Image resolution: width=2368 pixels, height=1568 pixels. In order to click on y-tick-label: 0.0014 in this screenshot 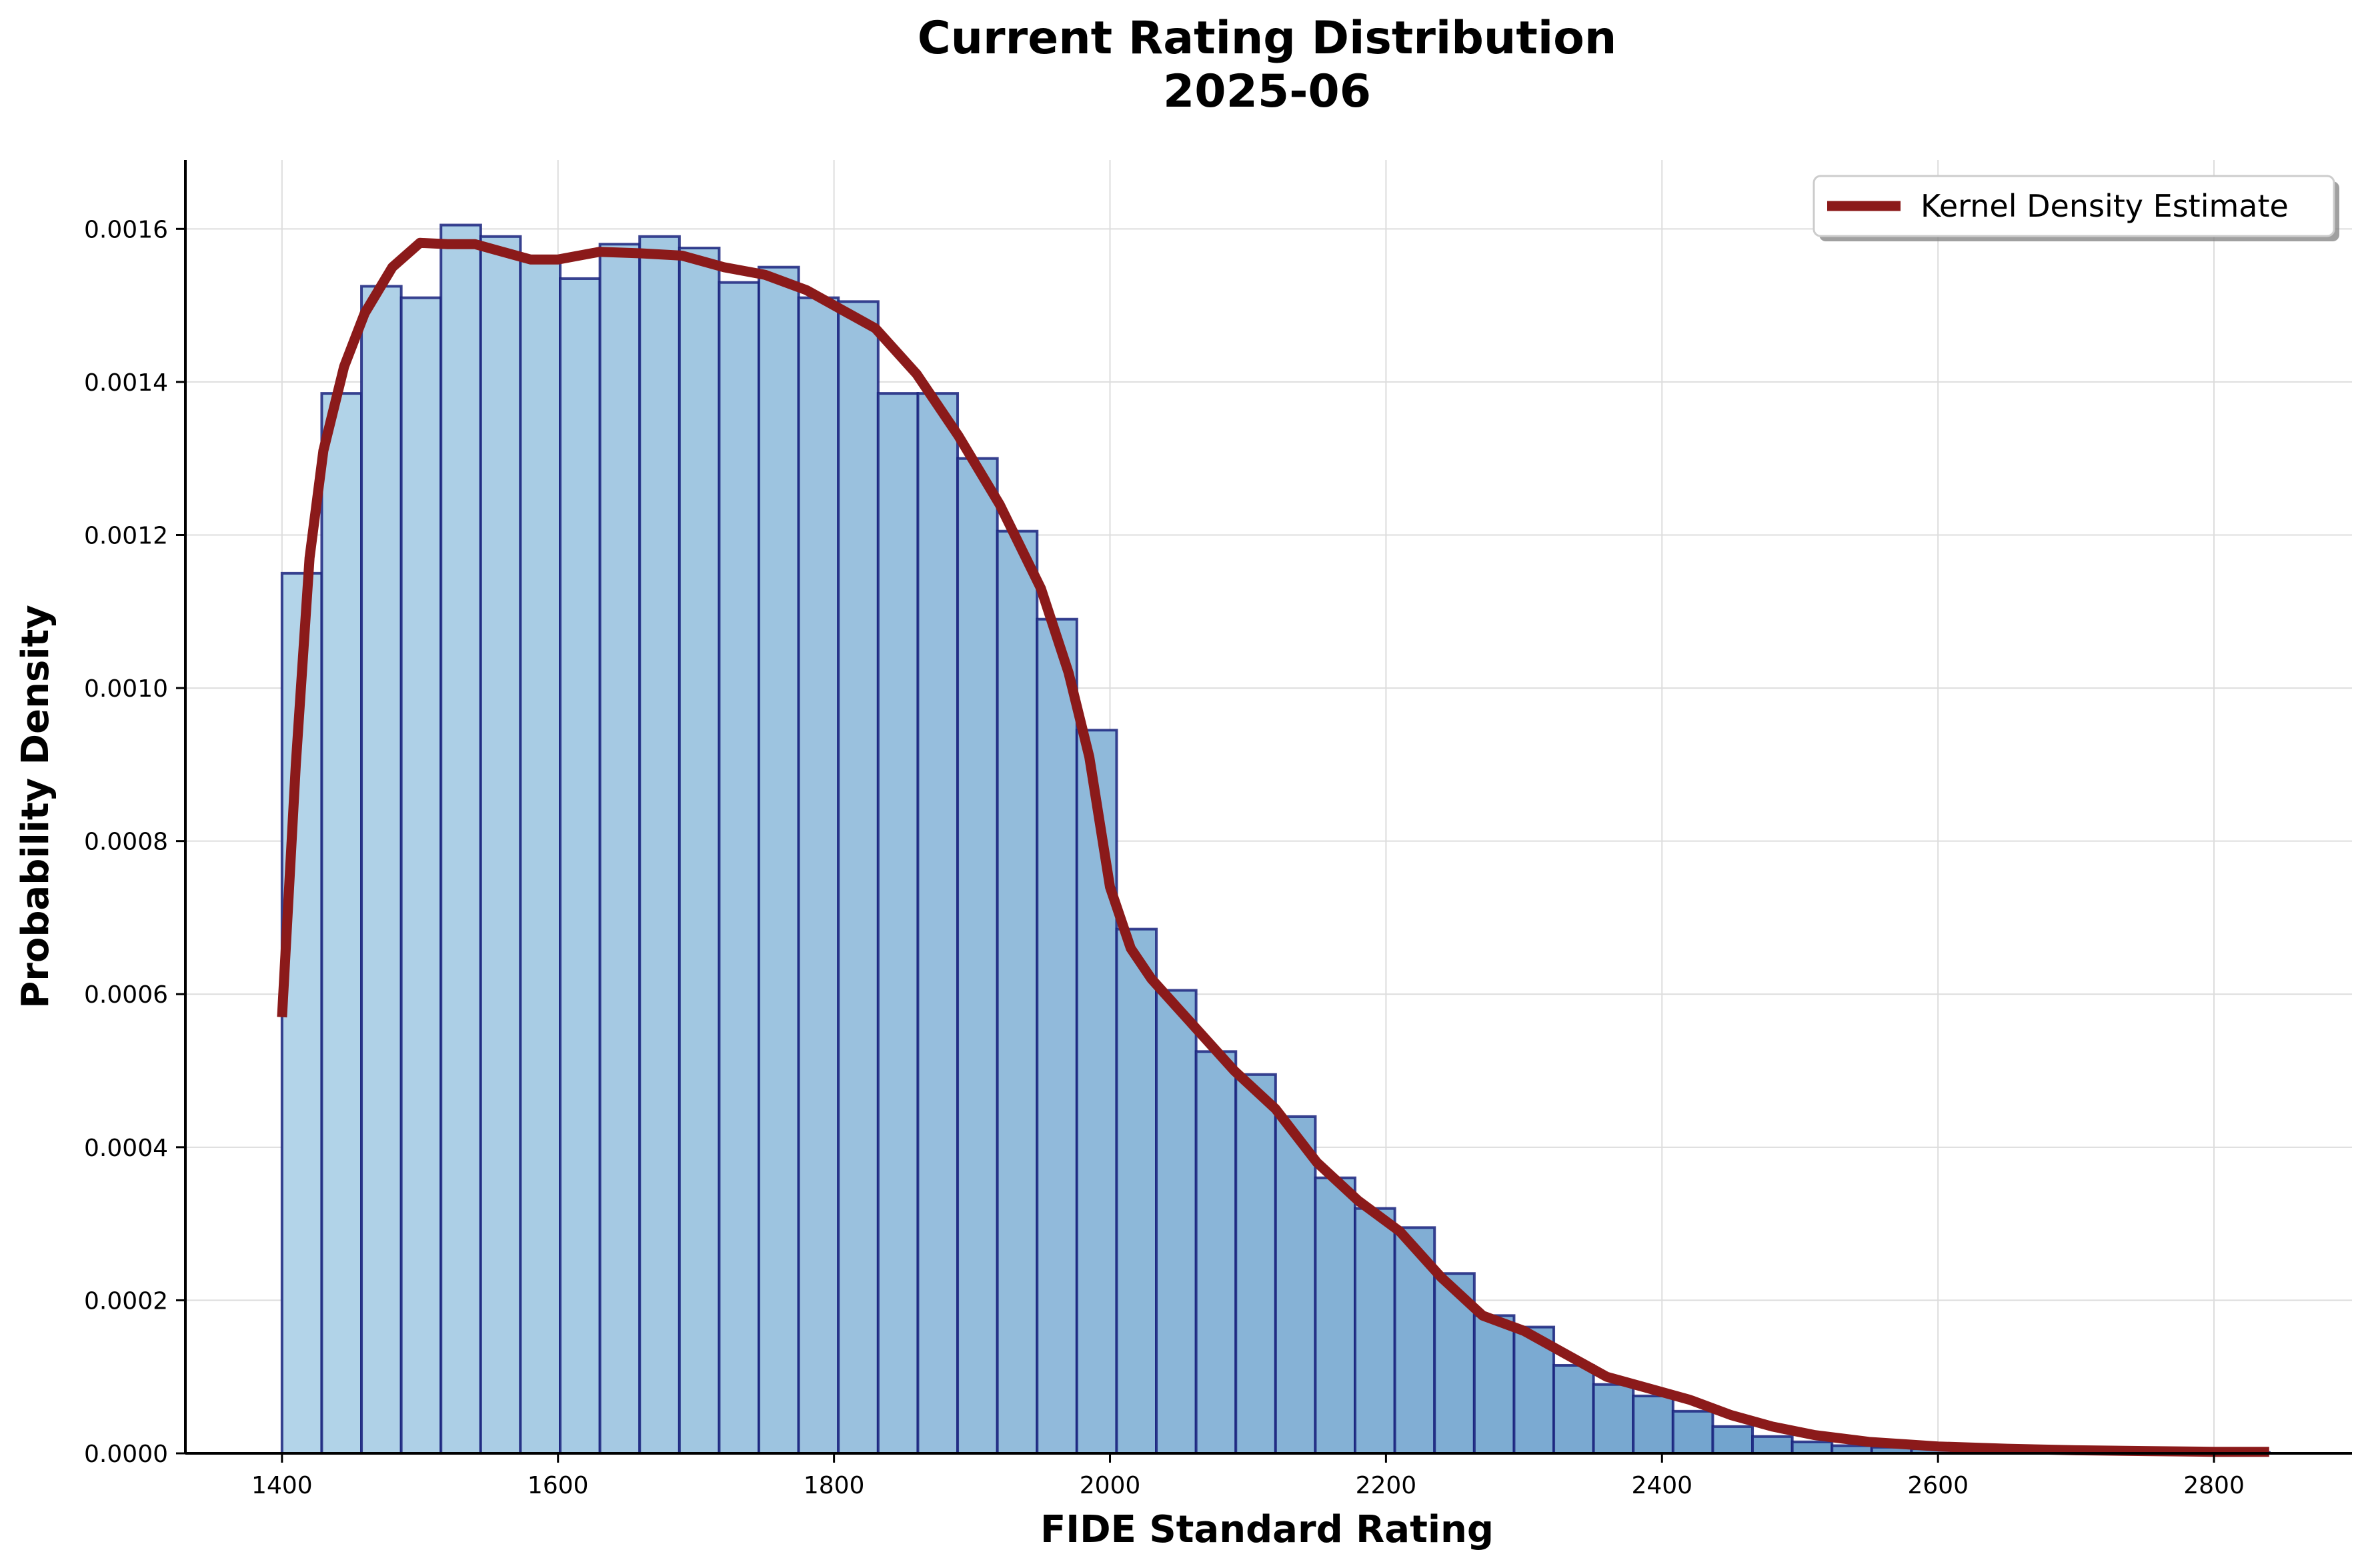, I will do `click(126, 383)`.